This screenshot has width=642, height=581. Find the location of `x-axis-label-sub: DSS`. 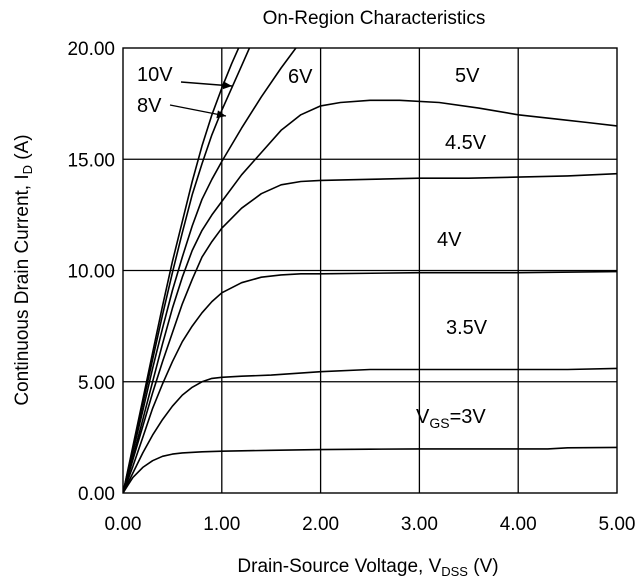

x-axis-label-sub: DSS is located at coordinates (454, 571).